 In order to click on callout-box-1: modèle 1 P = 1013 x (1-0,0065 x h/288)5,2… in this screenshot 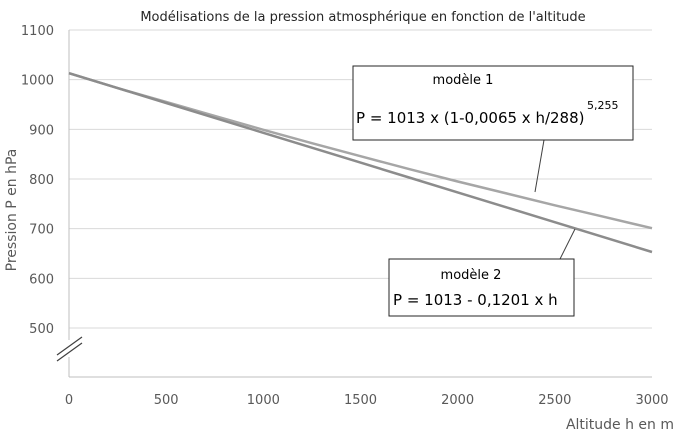, I will do `click(493, 103)`.